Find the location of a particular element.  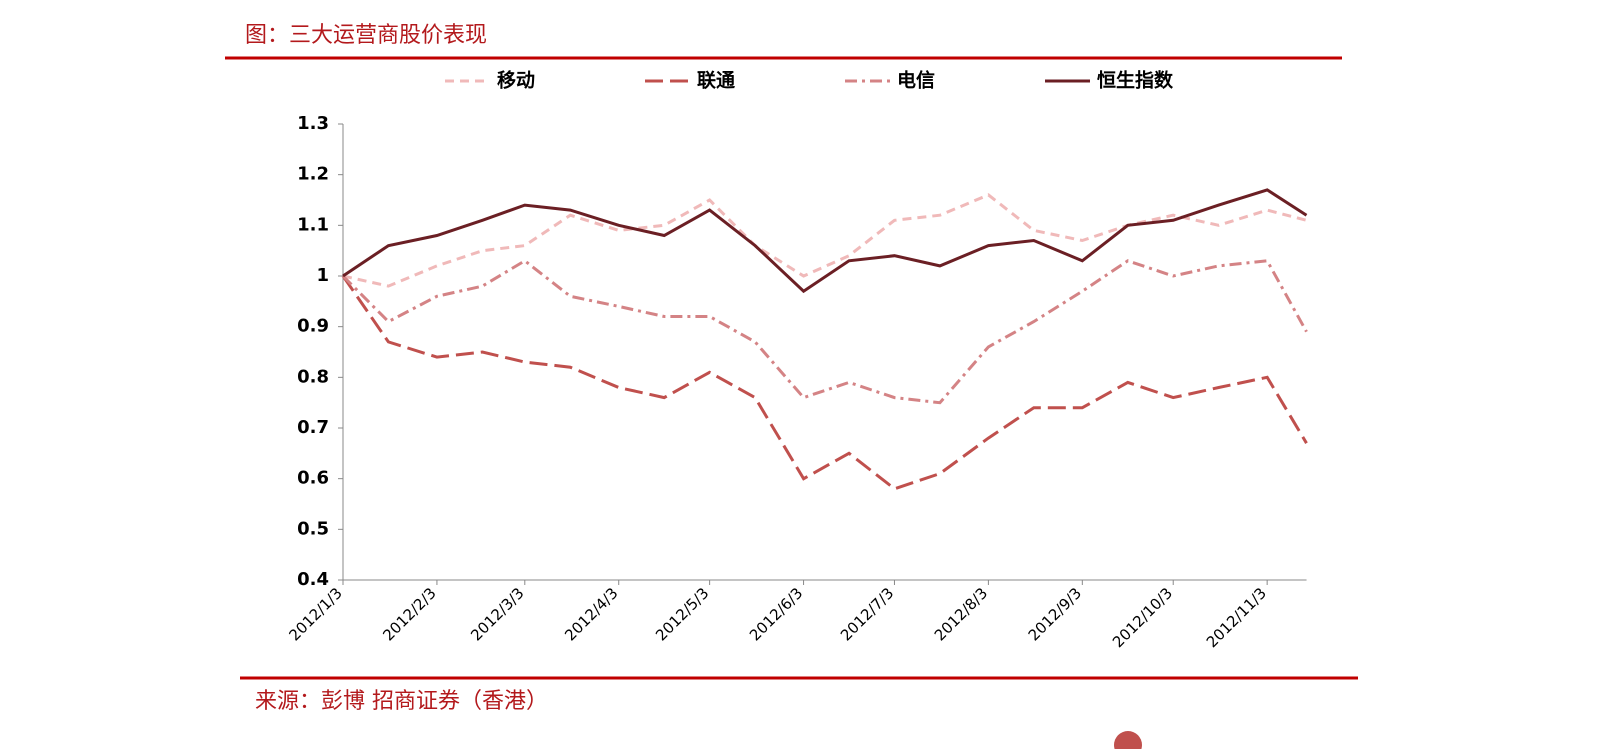

x-tick-label: 2012/1/3 is located at coordinates (315, 614).